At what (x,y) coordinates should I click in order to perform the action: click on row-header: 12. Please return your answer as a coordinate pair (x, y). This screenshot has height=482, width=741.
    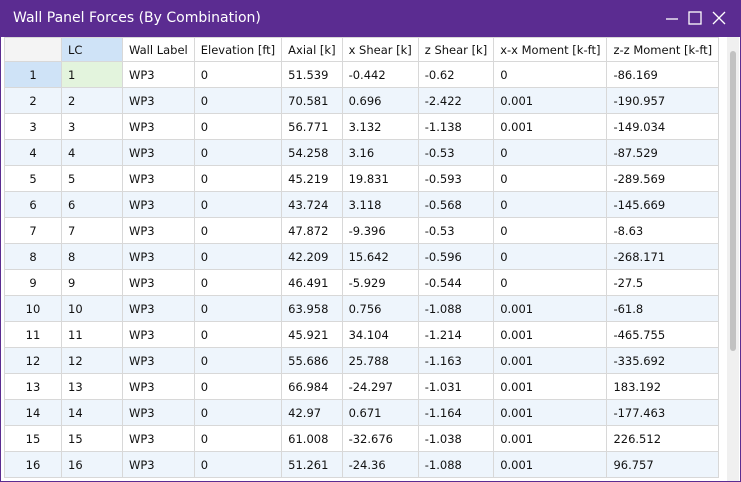
    Looking at the image, I should click on (33, 360).